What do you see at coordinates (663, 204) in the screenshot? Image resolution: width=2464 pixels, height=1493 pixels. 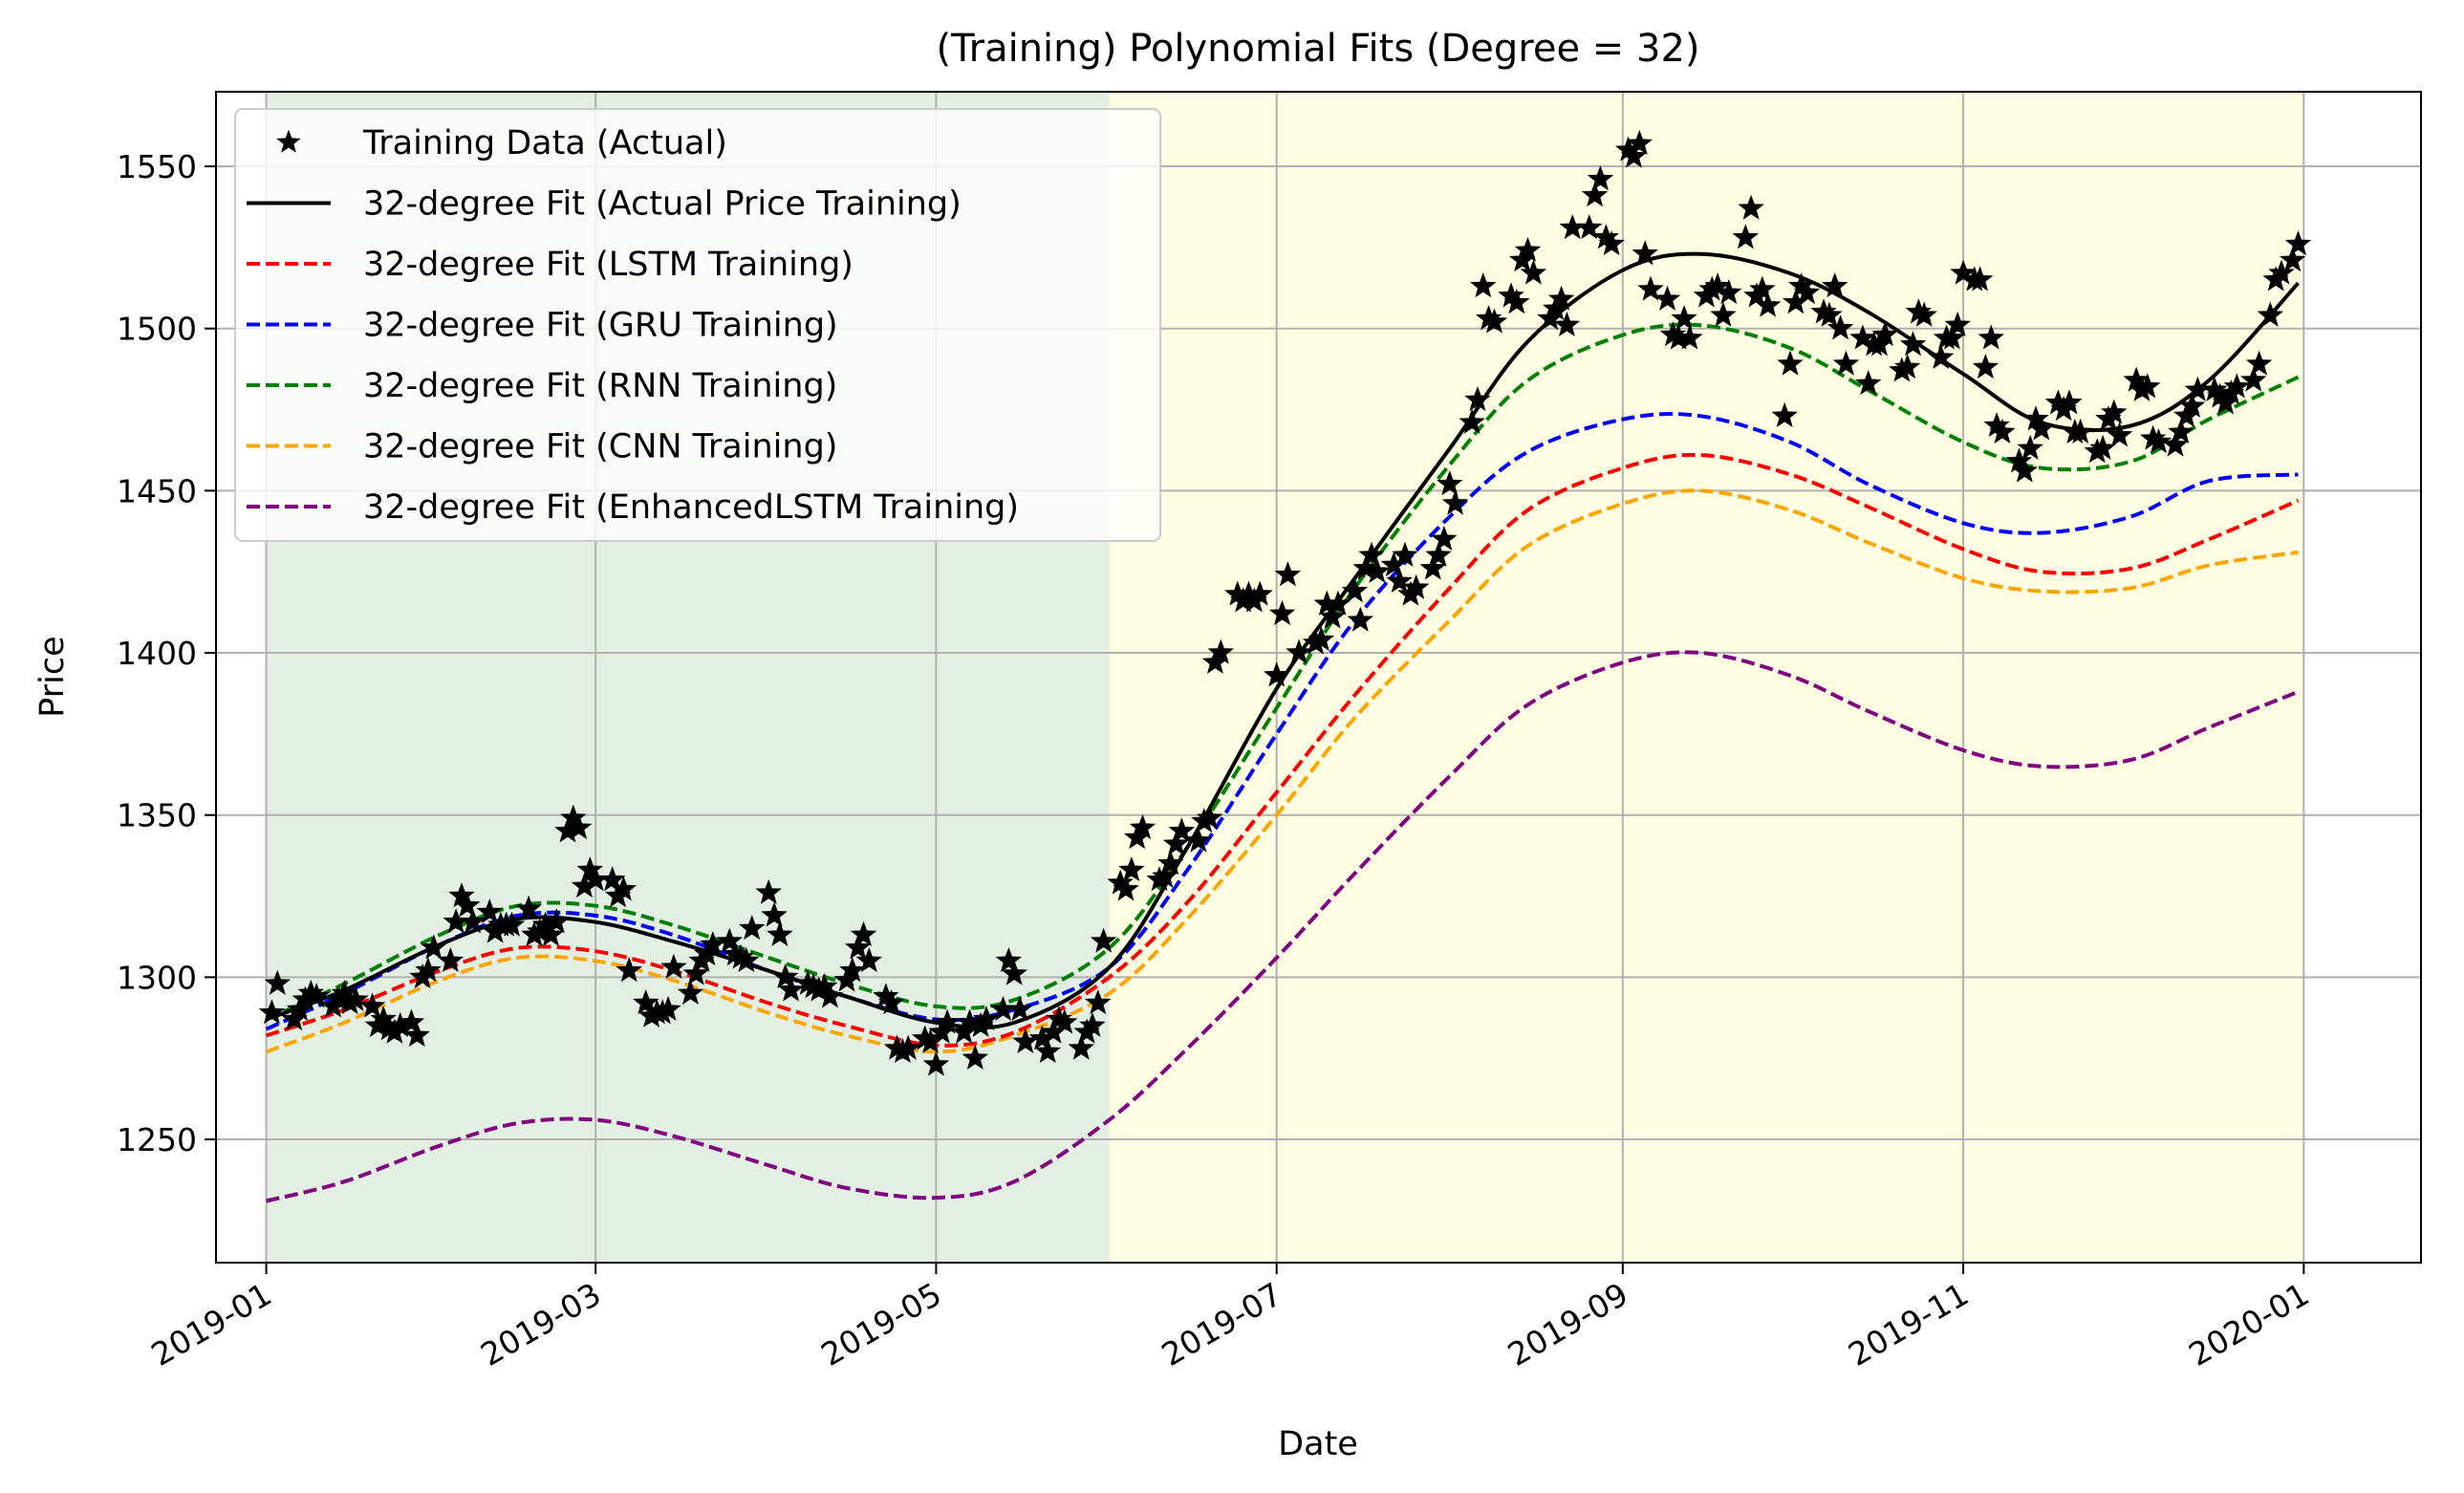 I see `legend-label: 32-degree Fit (Actual Price Training)` at bounding box center [663, 204].